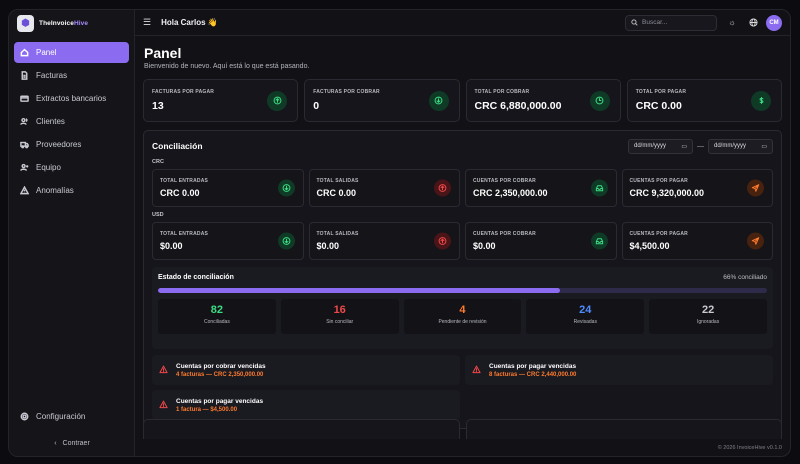  What do you see at coordinates (52, 75) in the screenshot?
I see `sidebar-item-label: Facturas` at bounding box center [52, 75].